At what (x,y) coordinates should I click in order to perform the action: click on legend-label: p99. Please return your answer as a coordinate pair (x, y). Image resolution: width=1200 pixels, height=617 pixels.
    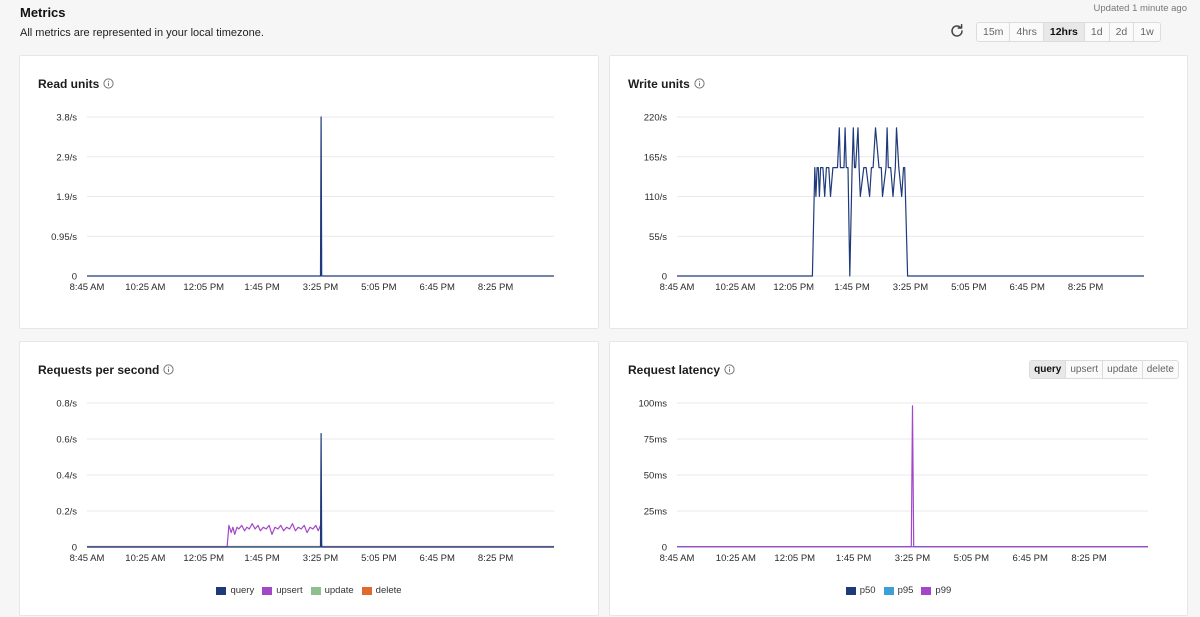
    Looking at the image, I should click on (943, 590).